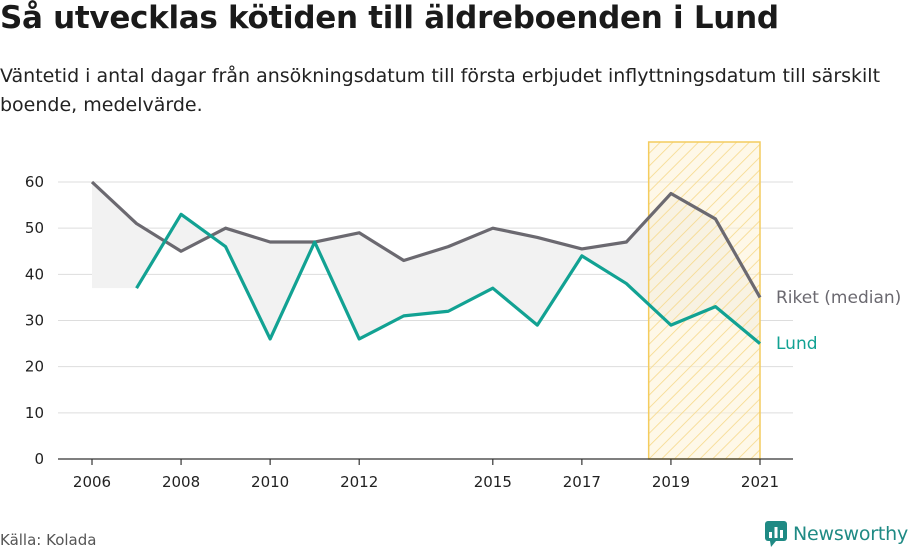 The width and height of the screenshot is (920, 552). I want to click on highlight-region, so click(704, 300).